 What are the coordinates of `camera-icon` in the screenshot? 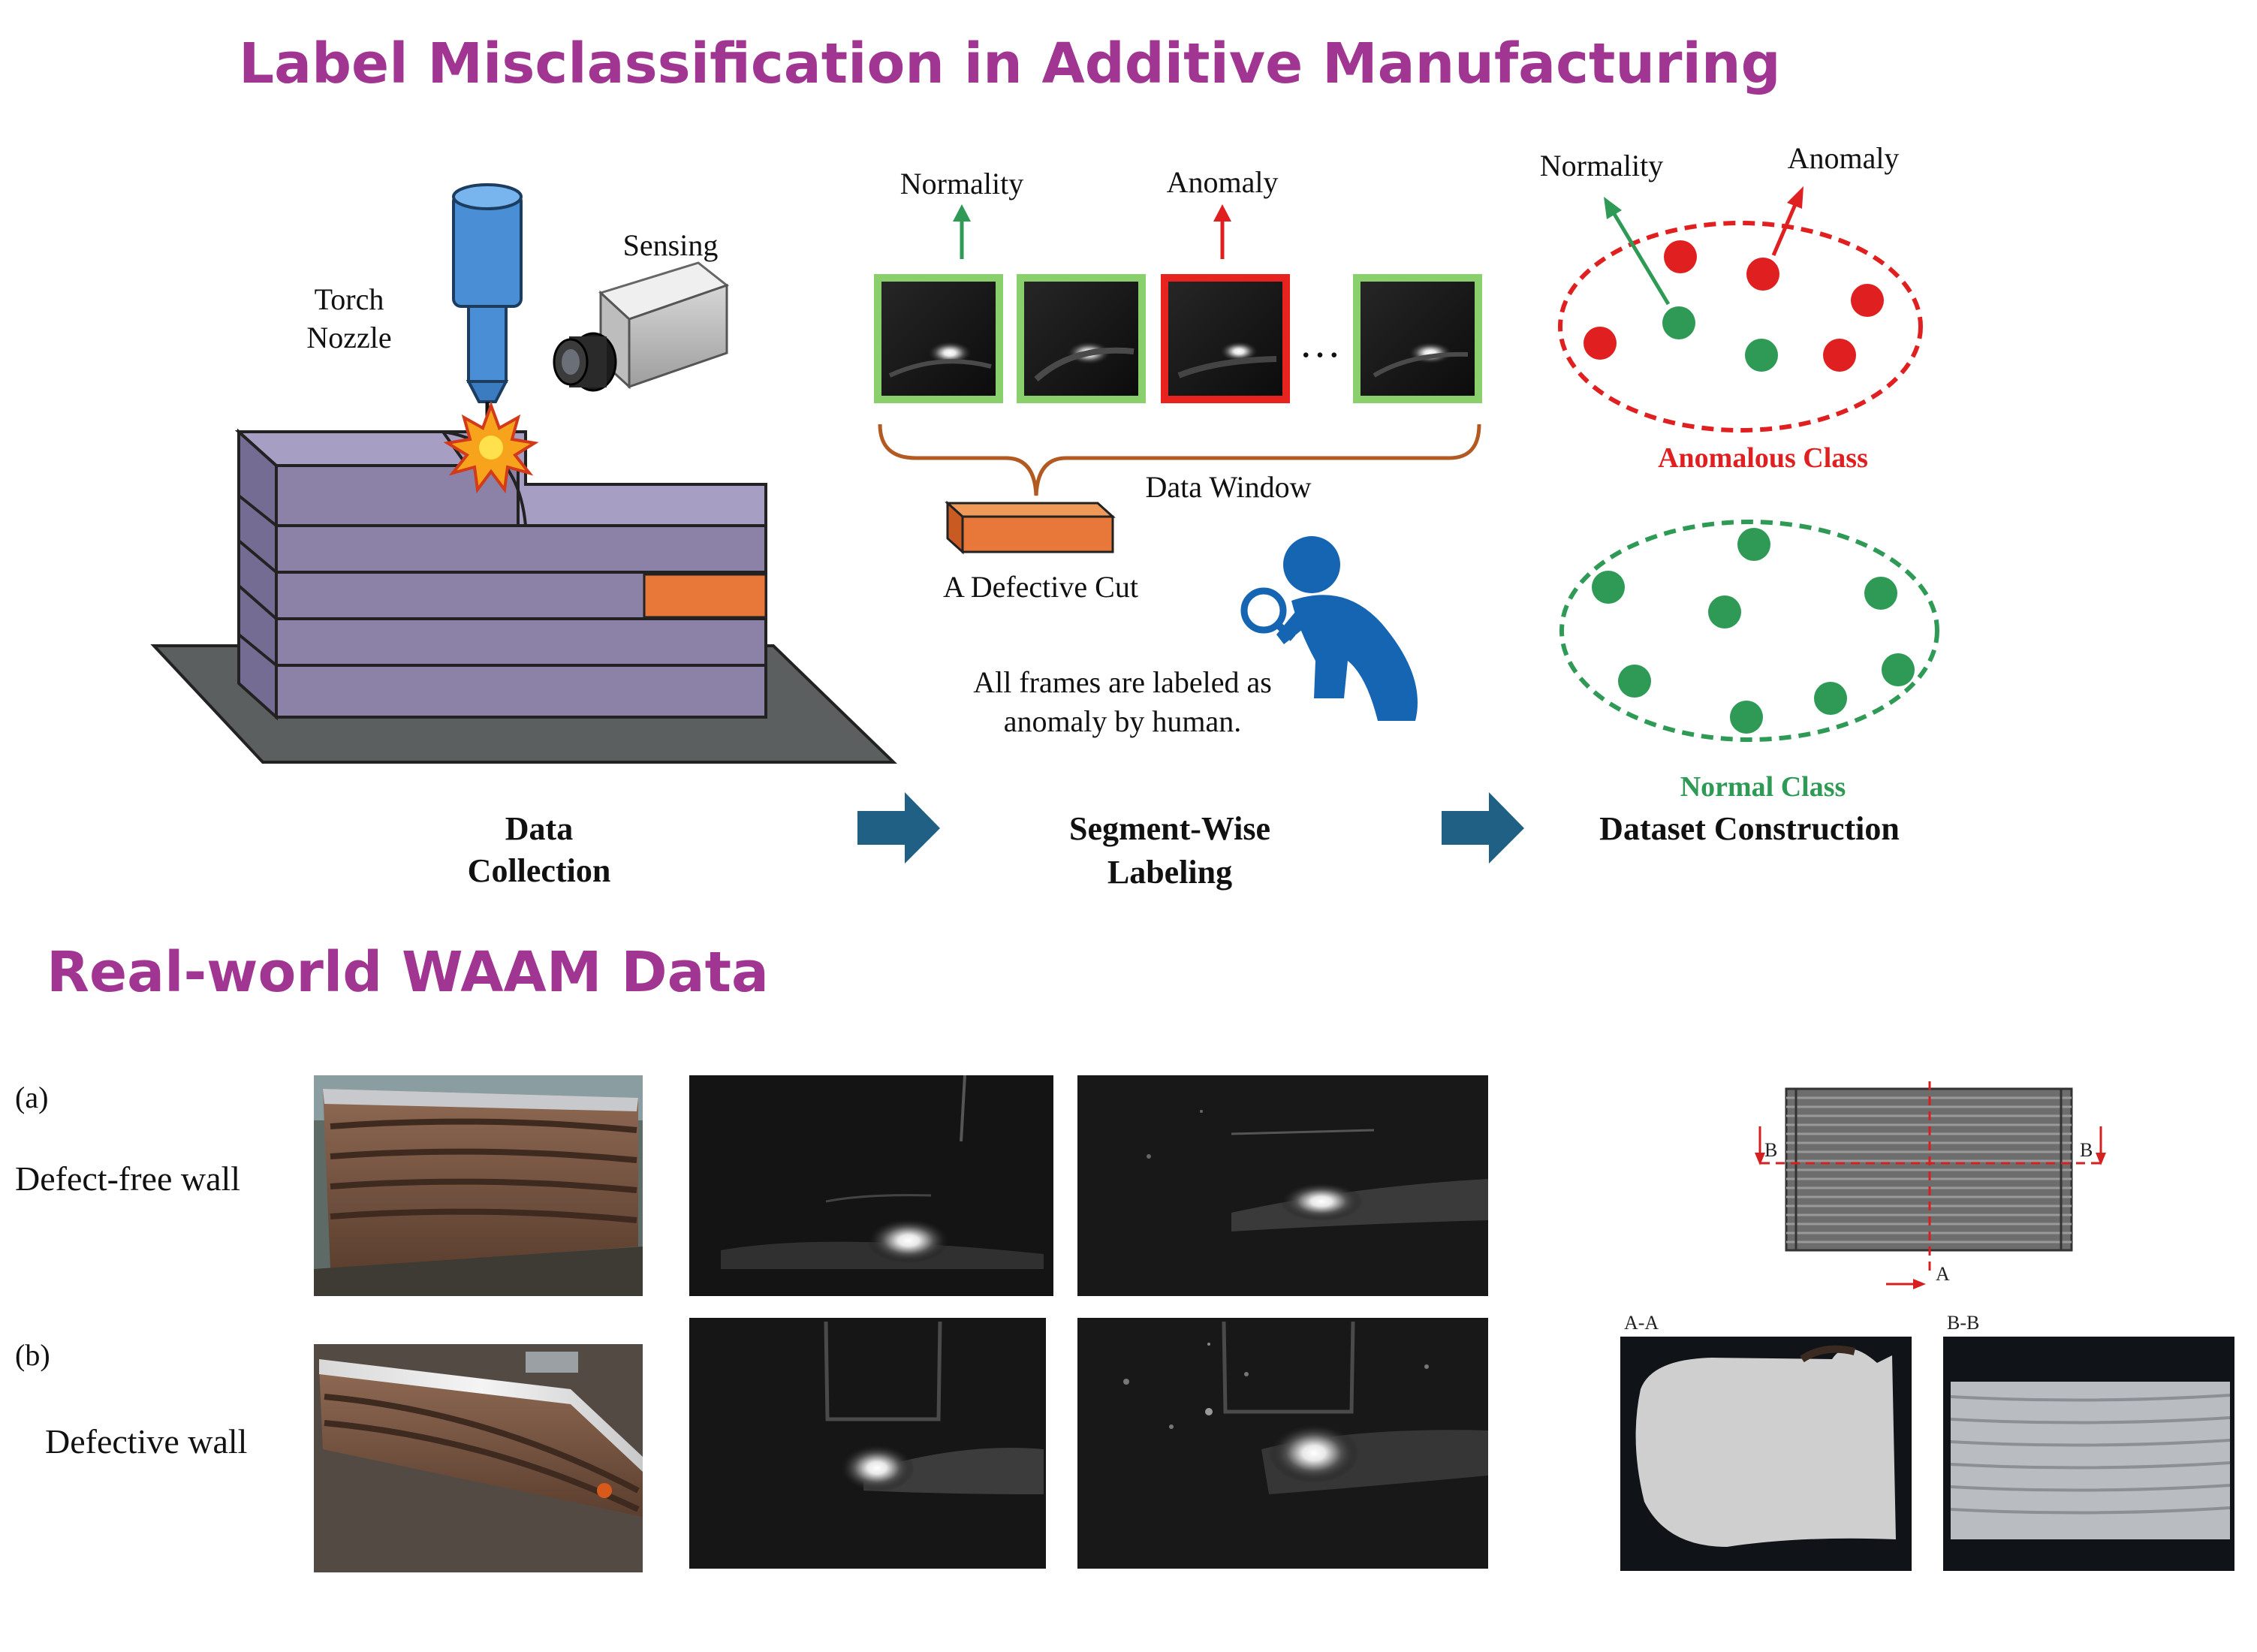 It's located at (641, 326).